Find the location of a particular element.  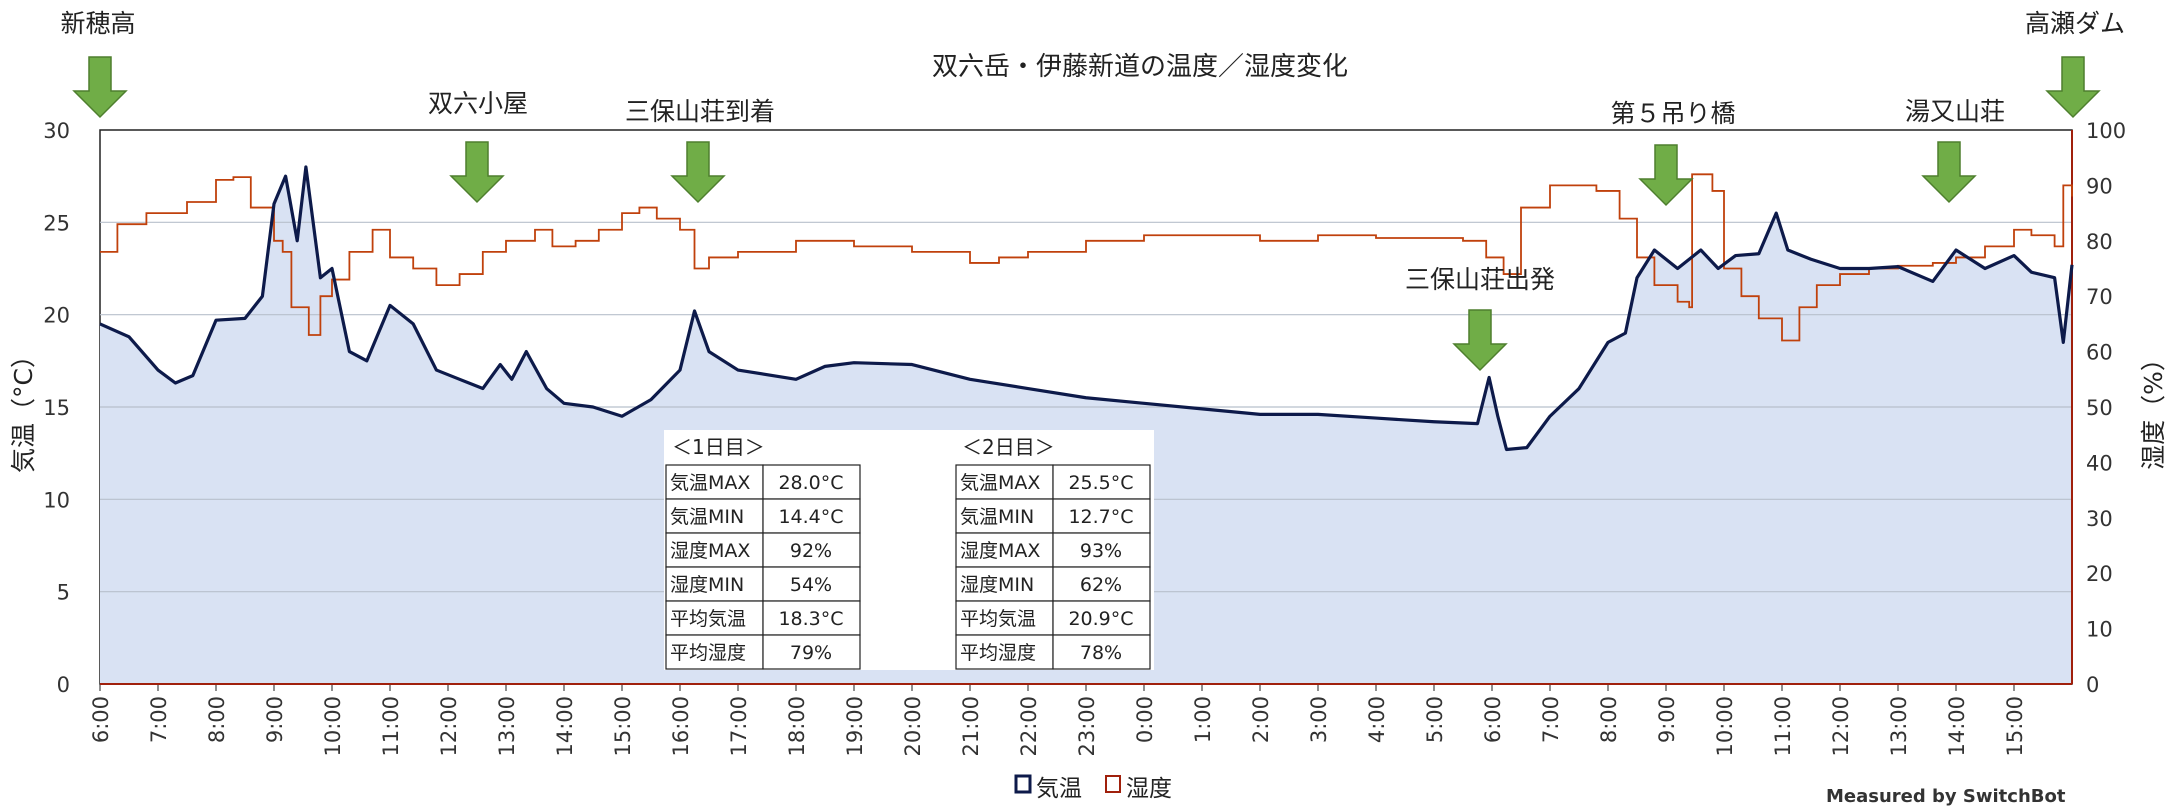

stats-value: 12.7°C is located at coordinates (1100, 517).